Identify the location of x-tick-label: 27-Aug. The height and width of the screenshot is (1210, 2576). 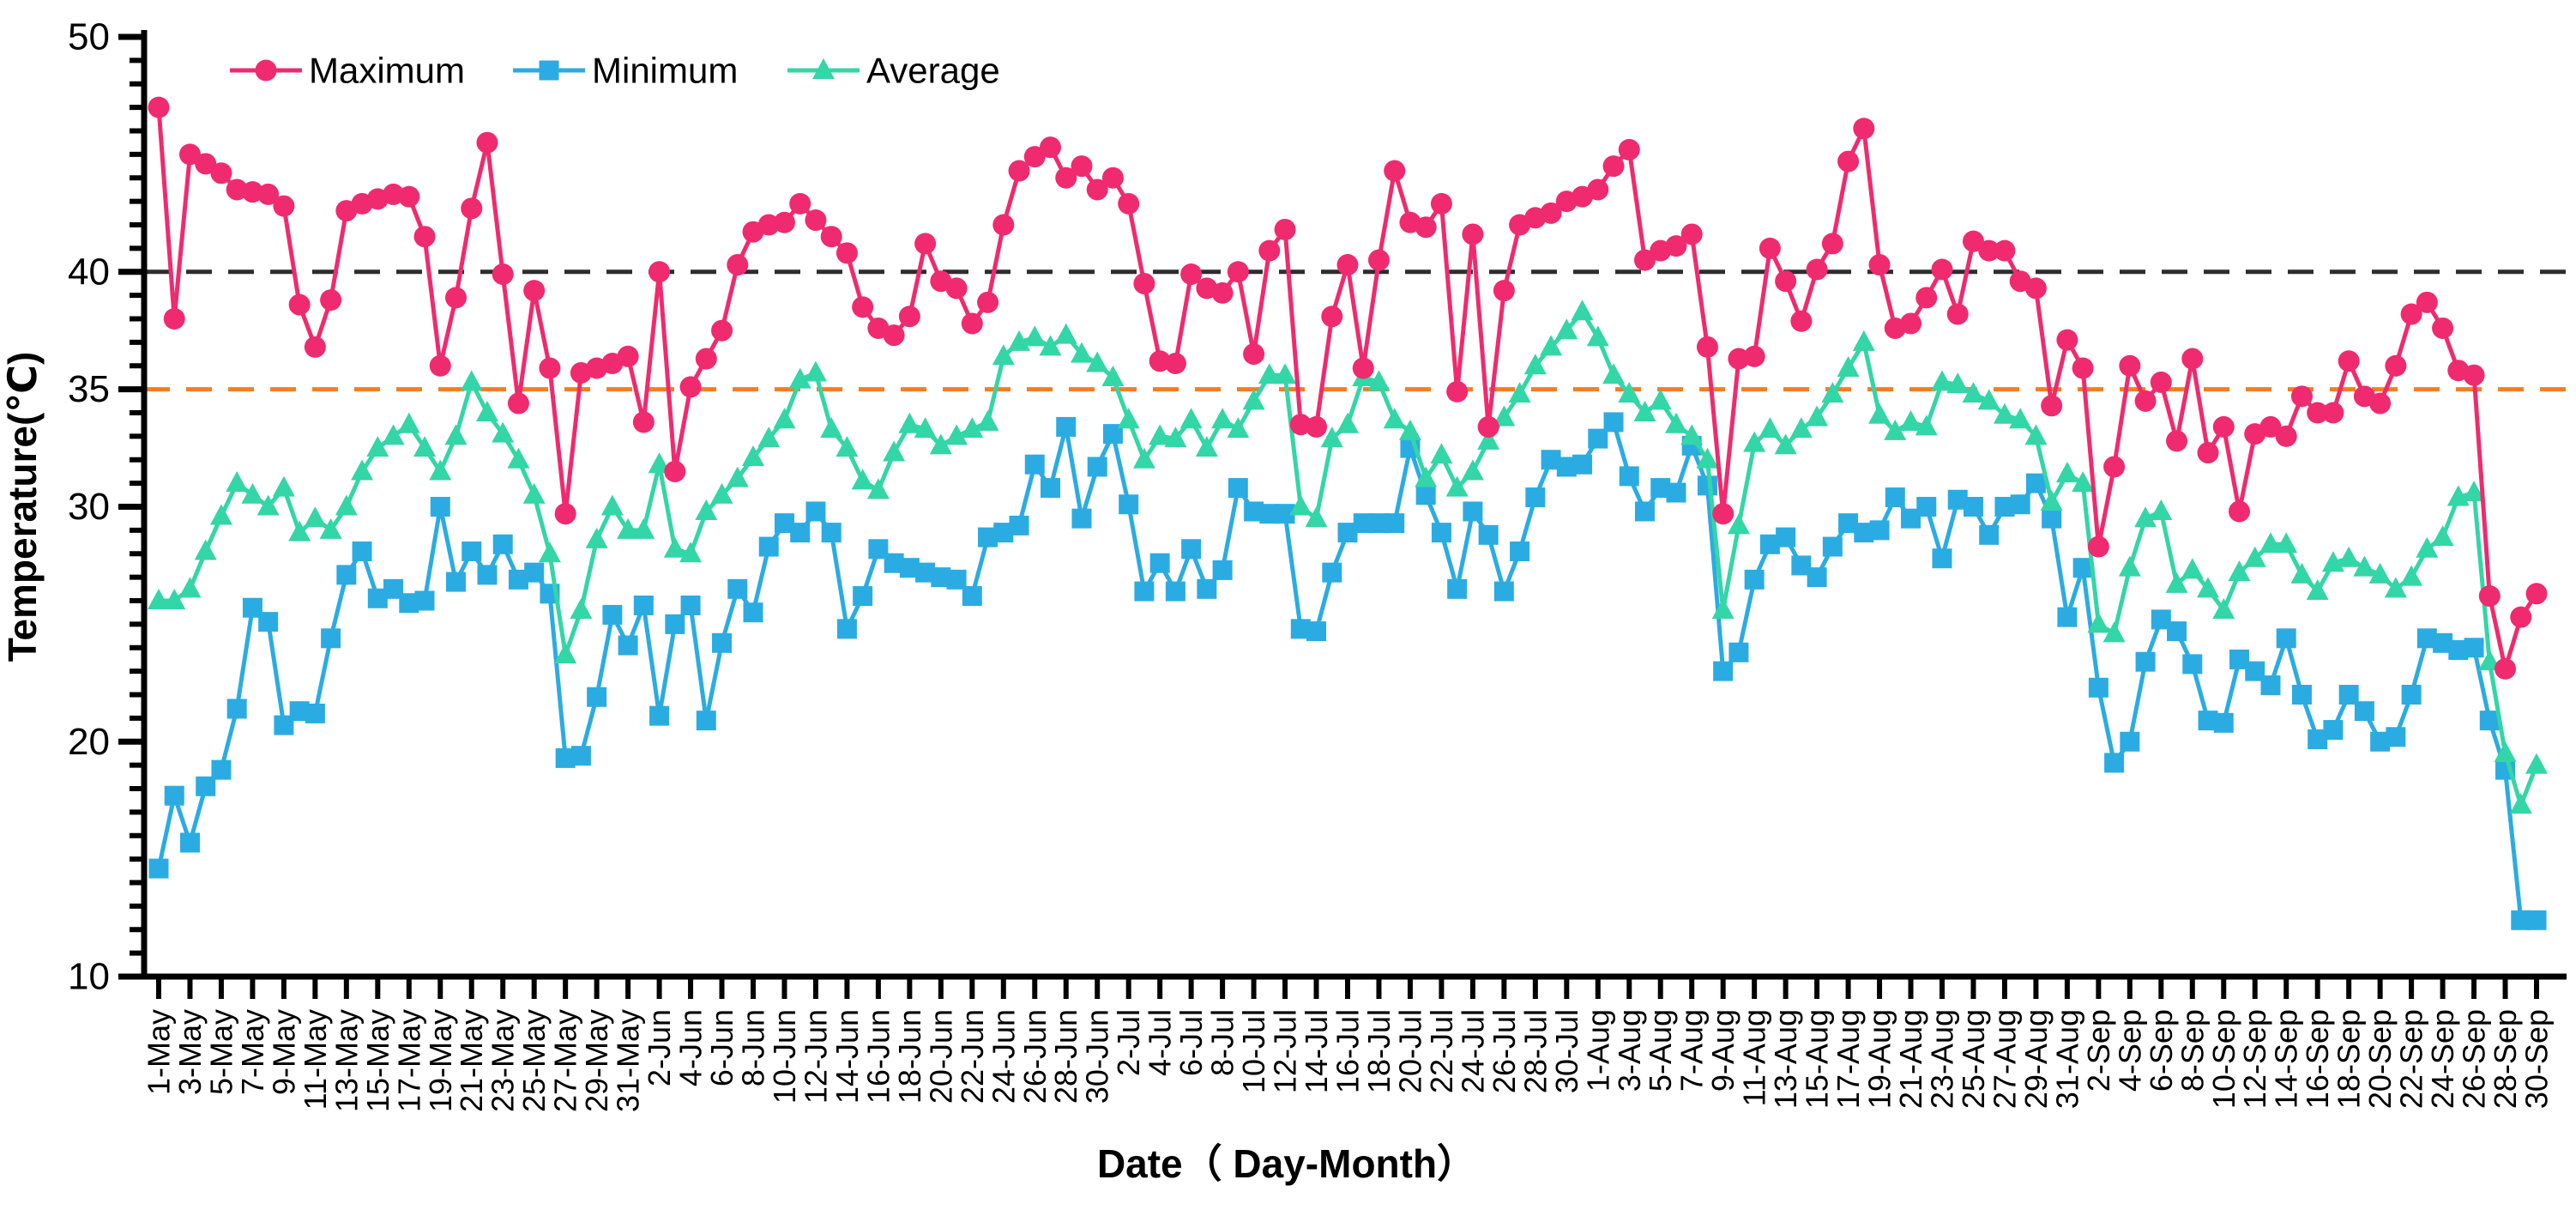
(2004, 1059).